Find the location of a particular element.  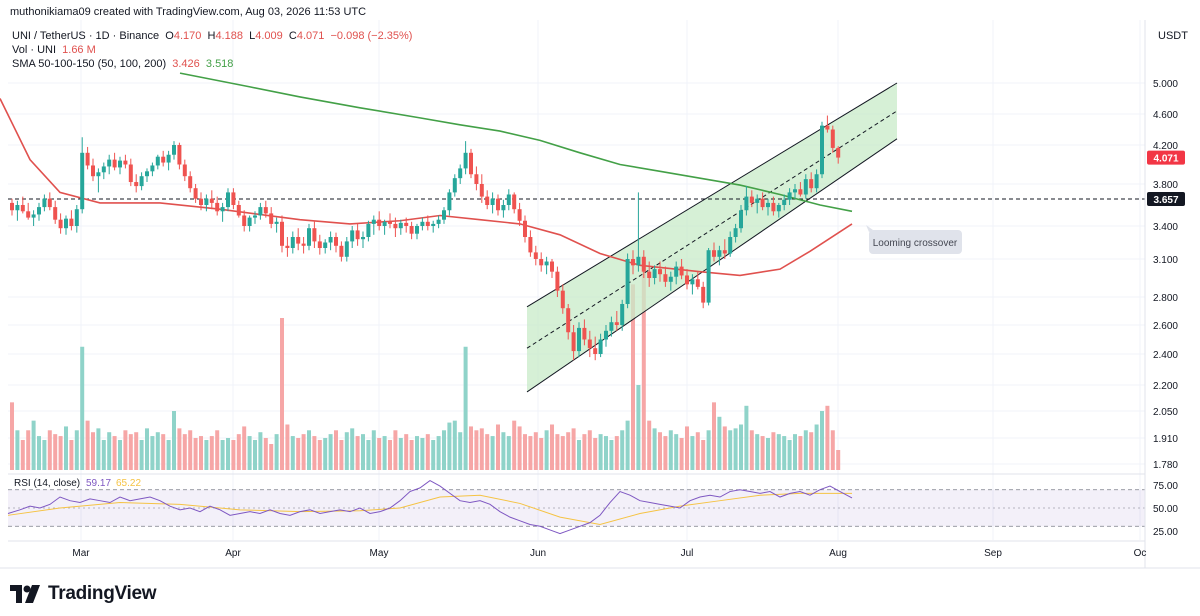

rsi-pane: RSI (14, close) 59.17 65.22 is located at coordinates (576, 504).